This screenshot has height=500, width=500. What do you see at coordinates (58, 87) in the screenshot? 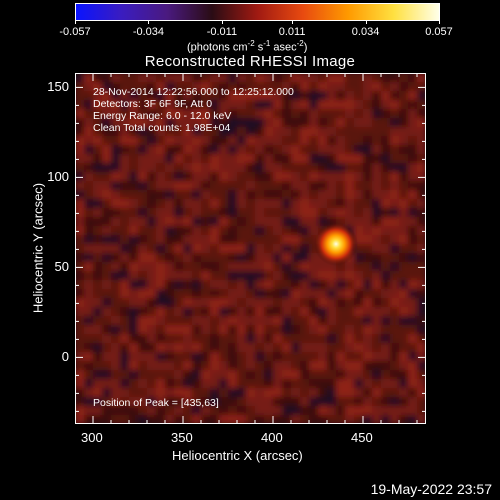
I see `y-tick-label: 150` at bounding box center [58, 87].